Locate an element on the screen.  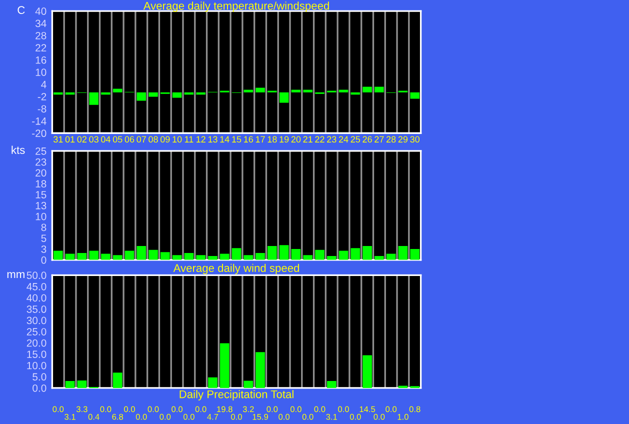
x-tick-label: 22 is located at coordinates (319, 139).